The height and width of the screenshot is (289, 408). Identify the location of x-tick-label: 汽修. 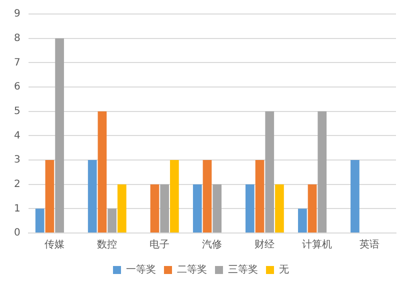
(212, 244).